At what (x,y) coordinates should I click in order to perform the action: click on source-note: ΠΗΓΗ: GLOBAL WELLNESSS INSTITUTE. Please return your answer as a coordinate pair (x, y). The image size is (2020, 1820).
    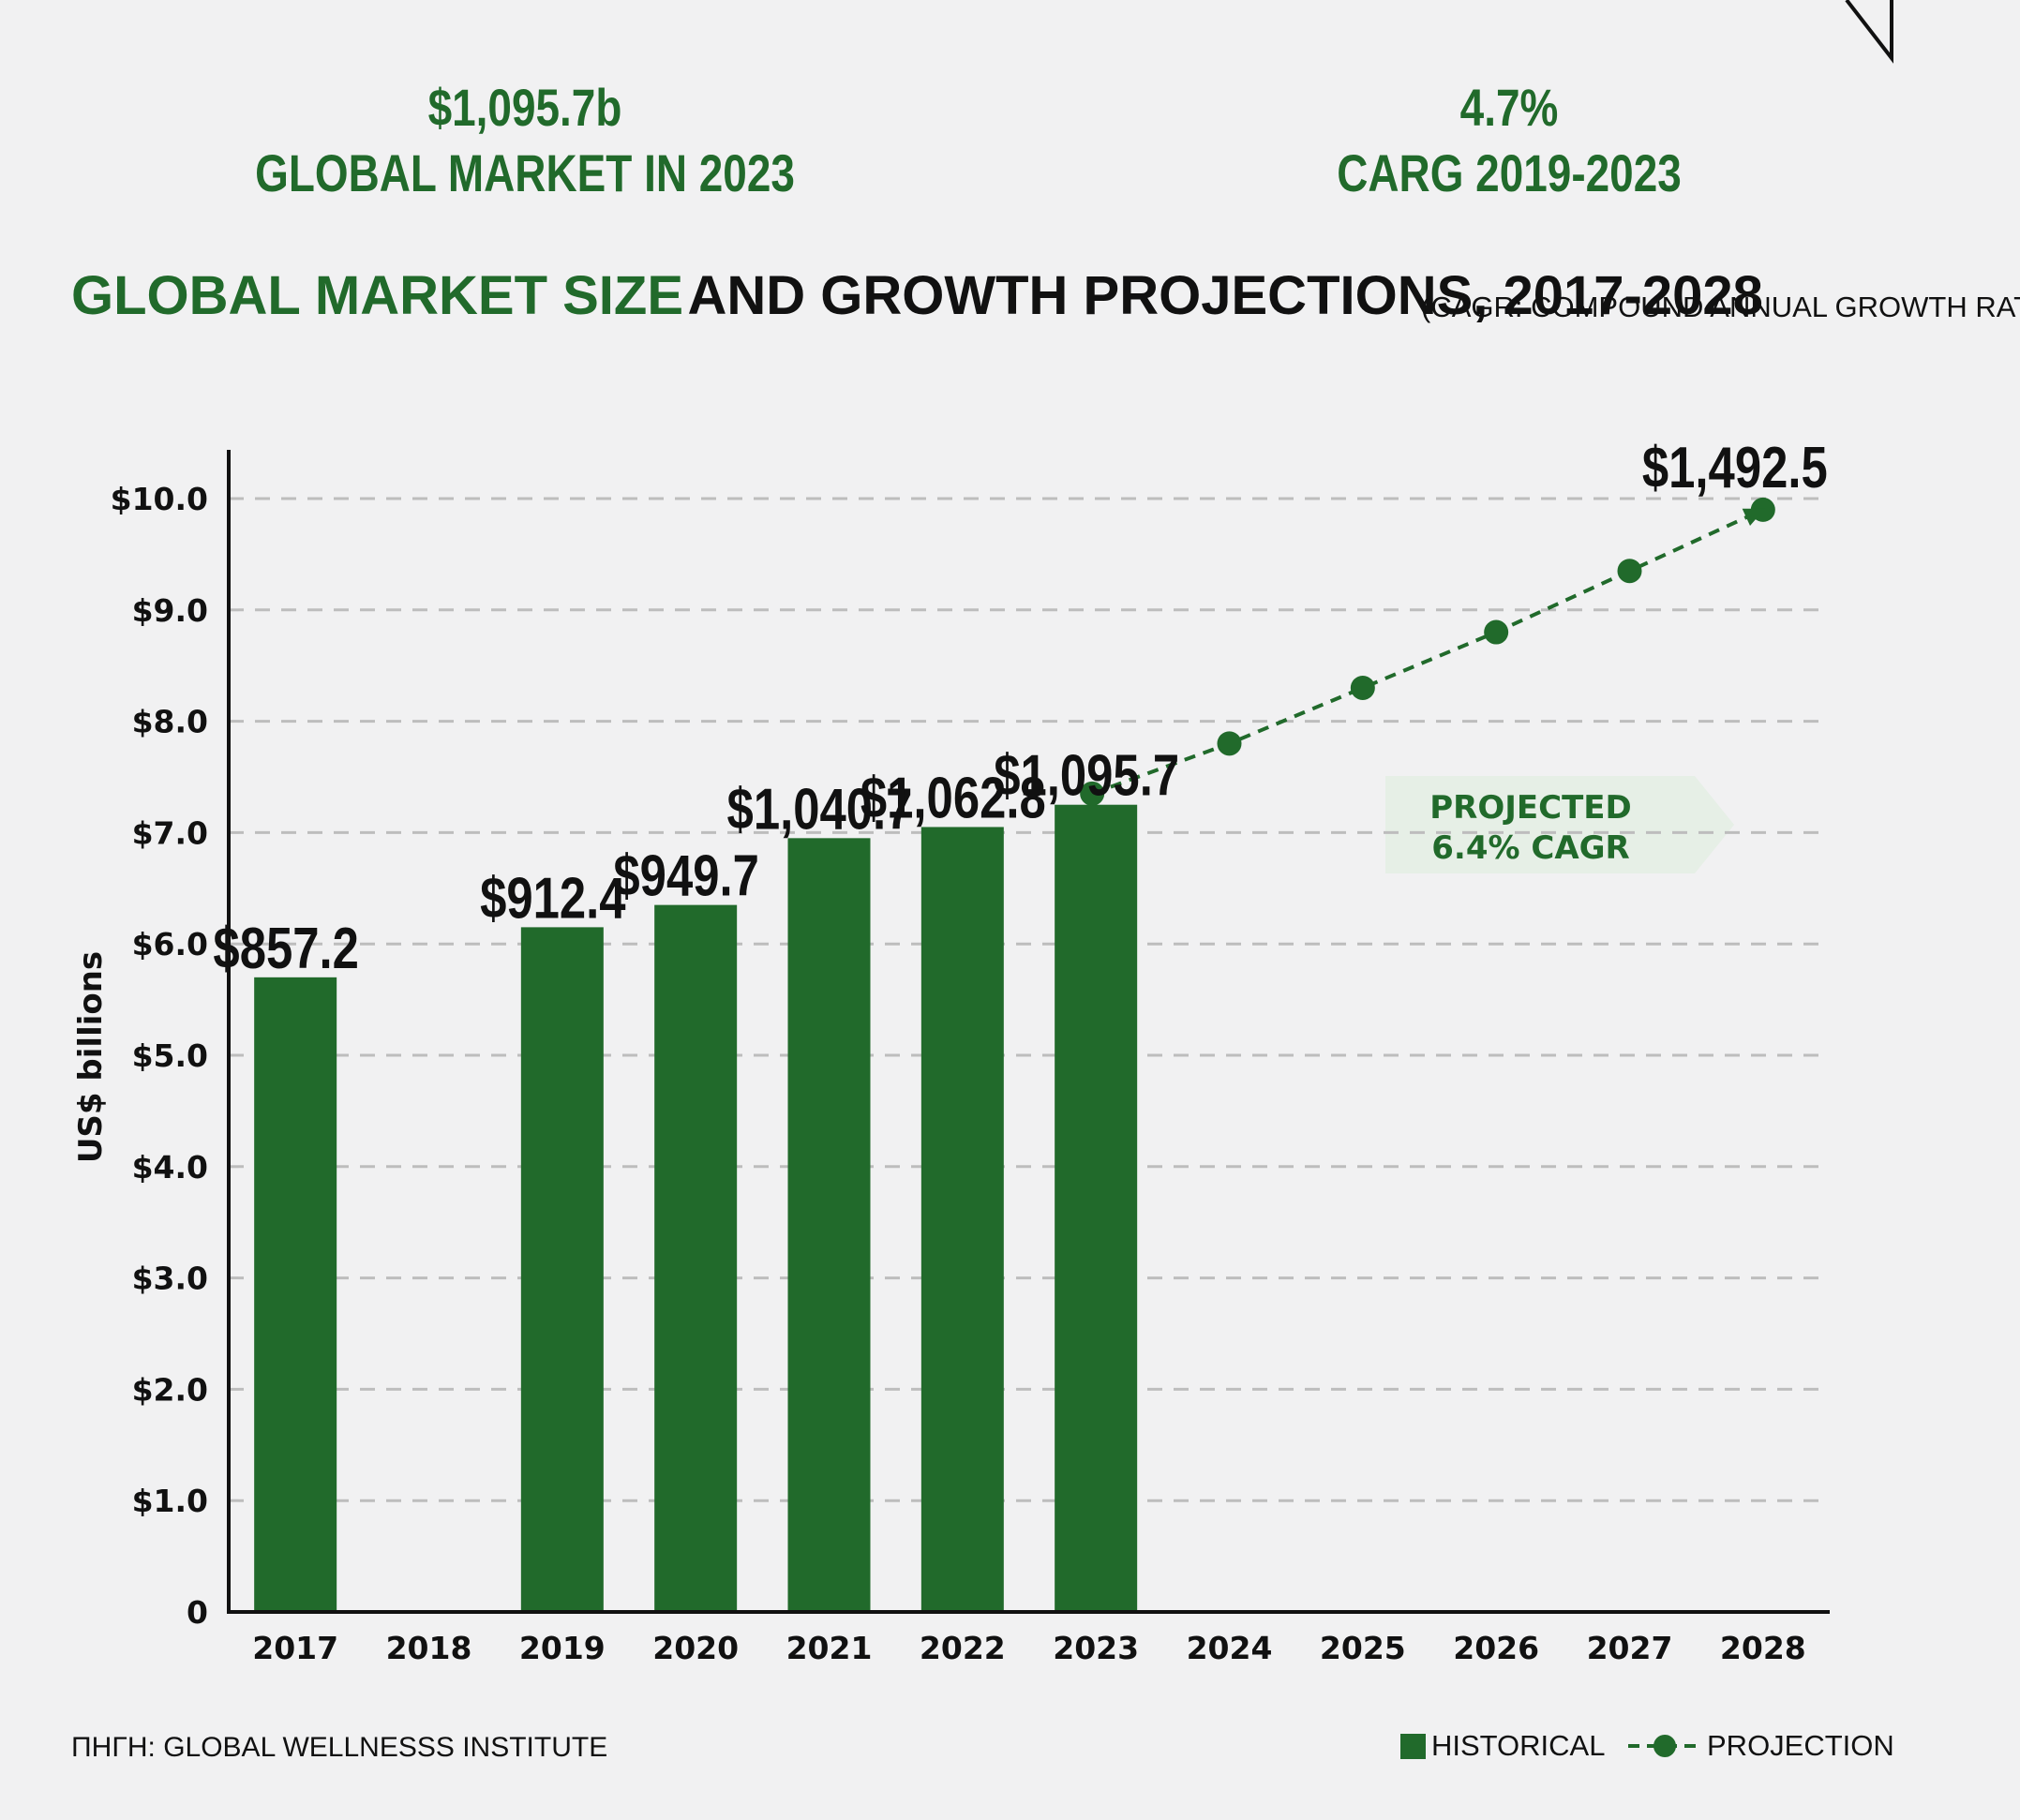
    Looking at the image, I should click on (339, 1747).